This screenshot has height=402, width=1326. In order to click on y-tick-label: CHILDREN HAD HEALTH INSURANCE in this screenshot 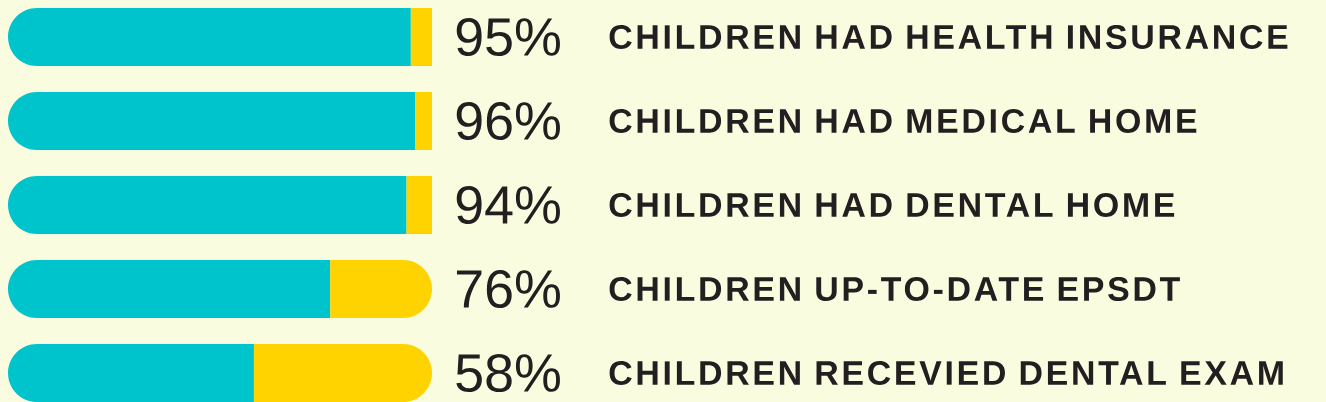, I will do `click(948, 36)`.